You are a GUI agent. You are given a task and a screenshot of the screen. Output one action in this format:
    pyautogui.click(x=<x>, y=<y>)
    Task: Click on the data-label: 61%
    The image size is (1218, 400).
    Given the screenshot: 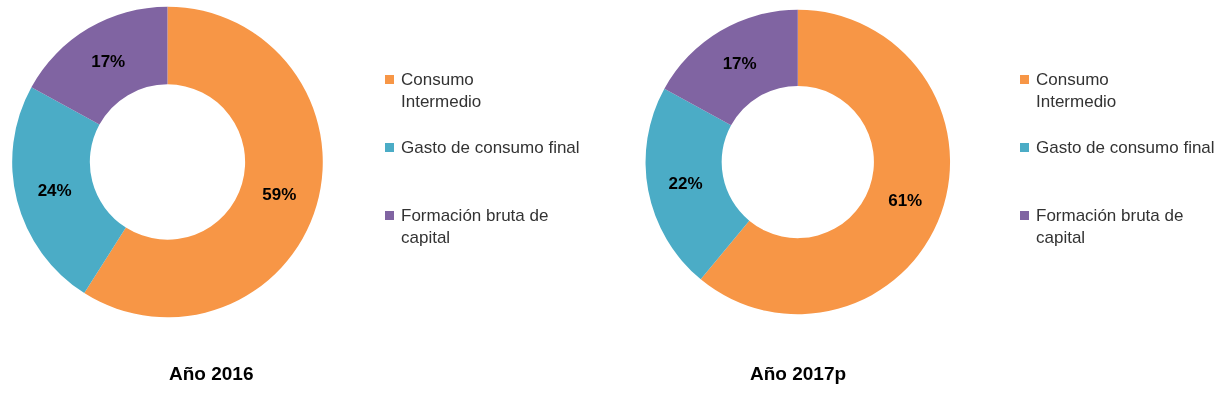 What is the action you would take?
    pyautogui.click(x=905, y=201)
    